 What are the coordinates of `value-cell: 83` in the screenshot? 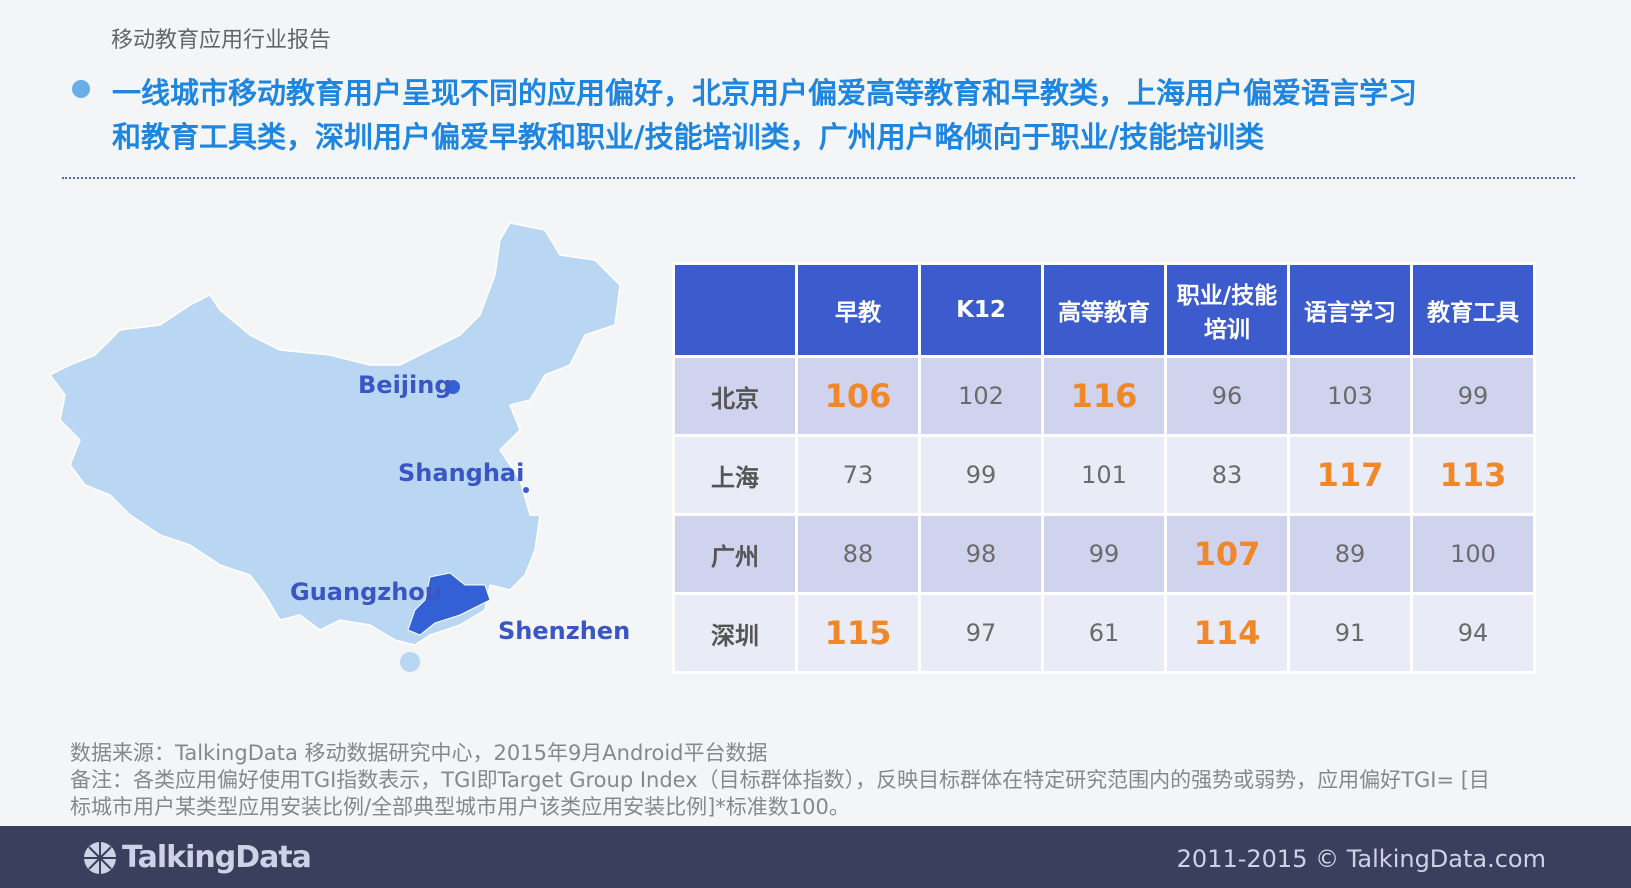 It's located at (1227, 475).